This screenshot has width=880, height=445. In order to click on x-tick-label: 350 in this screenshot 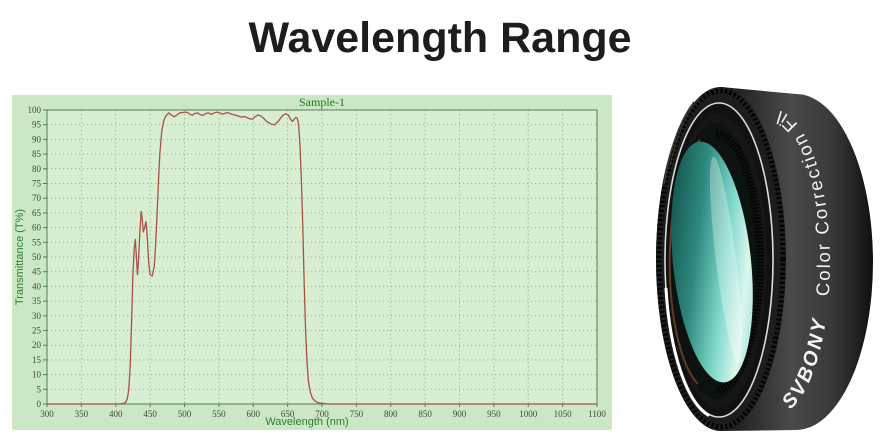, I will do `click(82, 414)`.